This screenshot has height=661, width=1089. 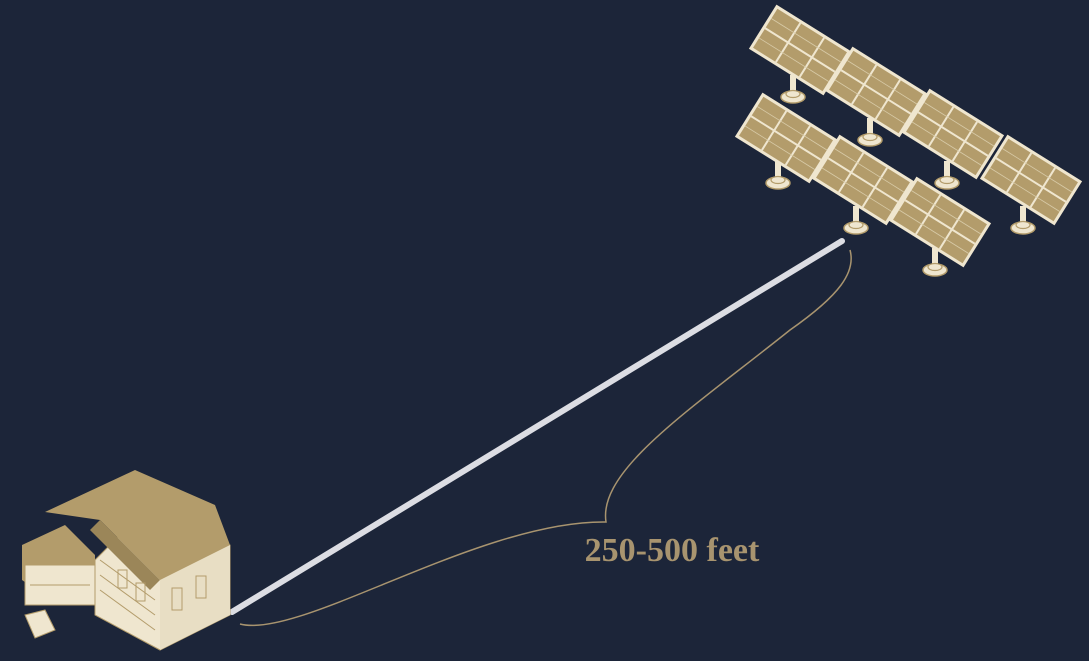 What do you see at coordinates (126, 560) in the screenshot?
I see `house` at bounding box center [126, 560].